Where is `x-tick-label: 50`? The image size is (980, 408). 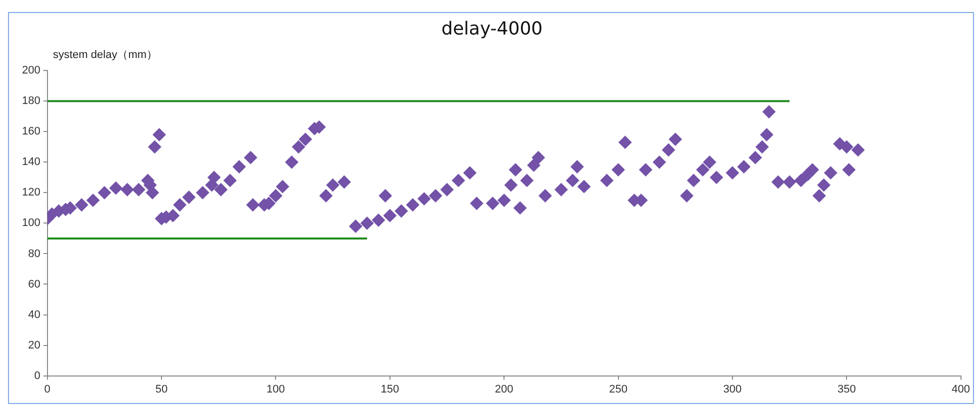 x-tick-label: 50 is located at coordinates (161, 389).